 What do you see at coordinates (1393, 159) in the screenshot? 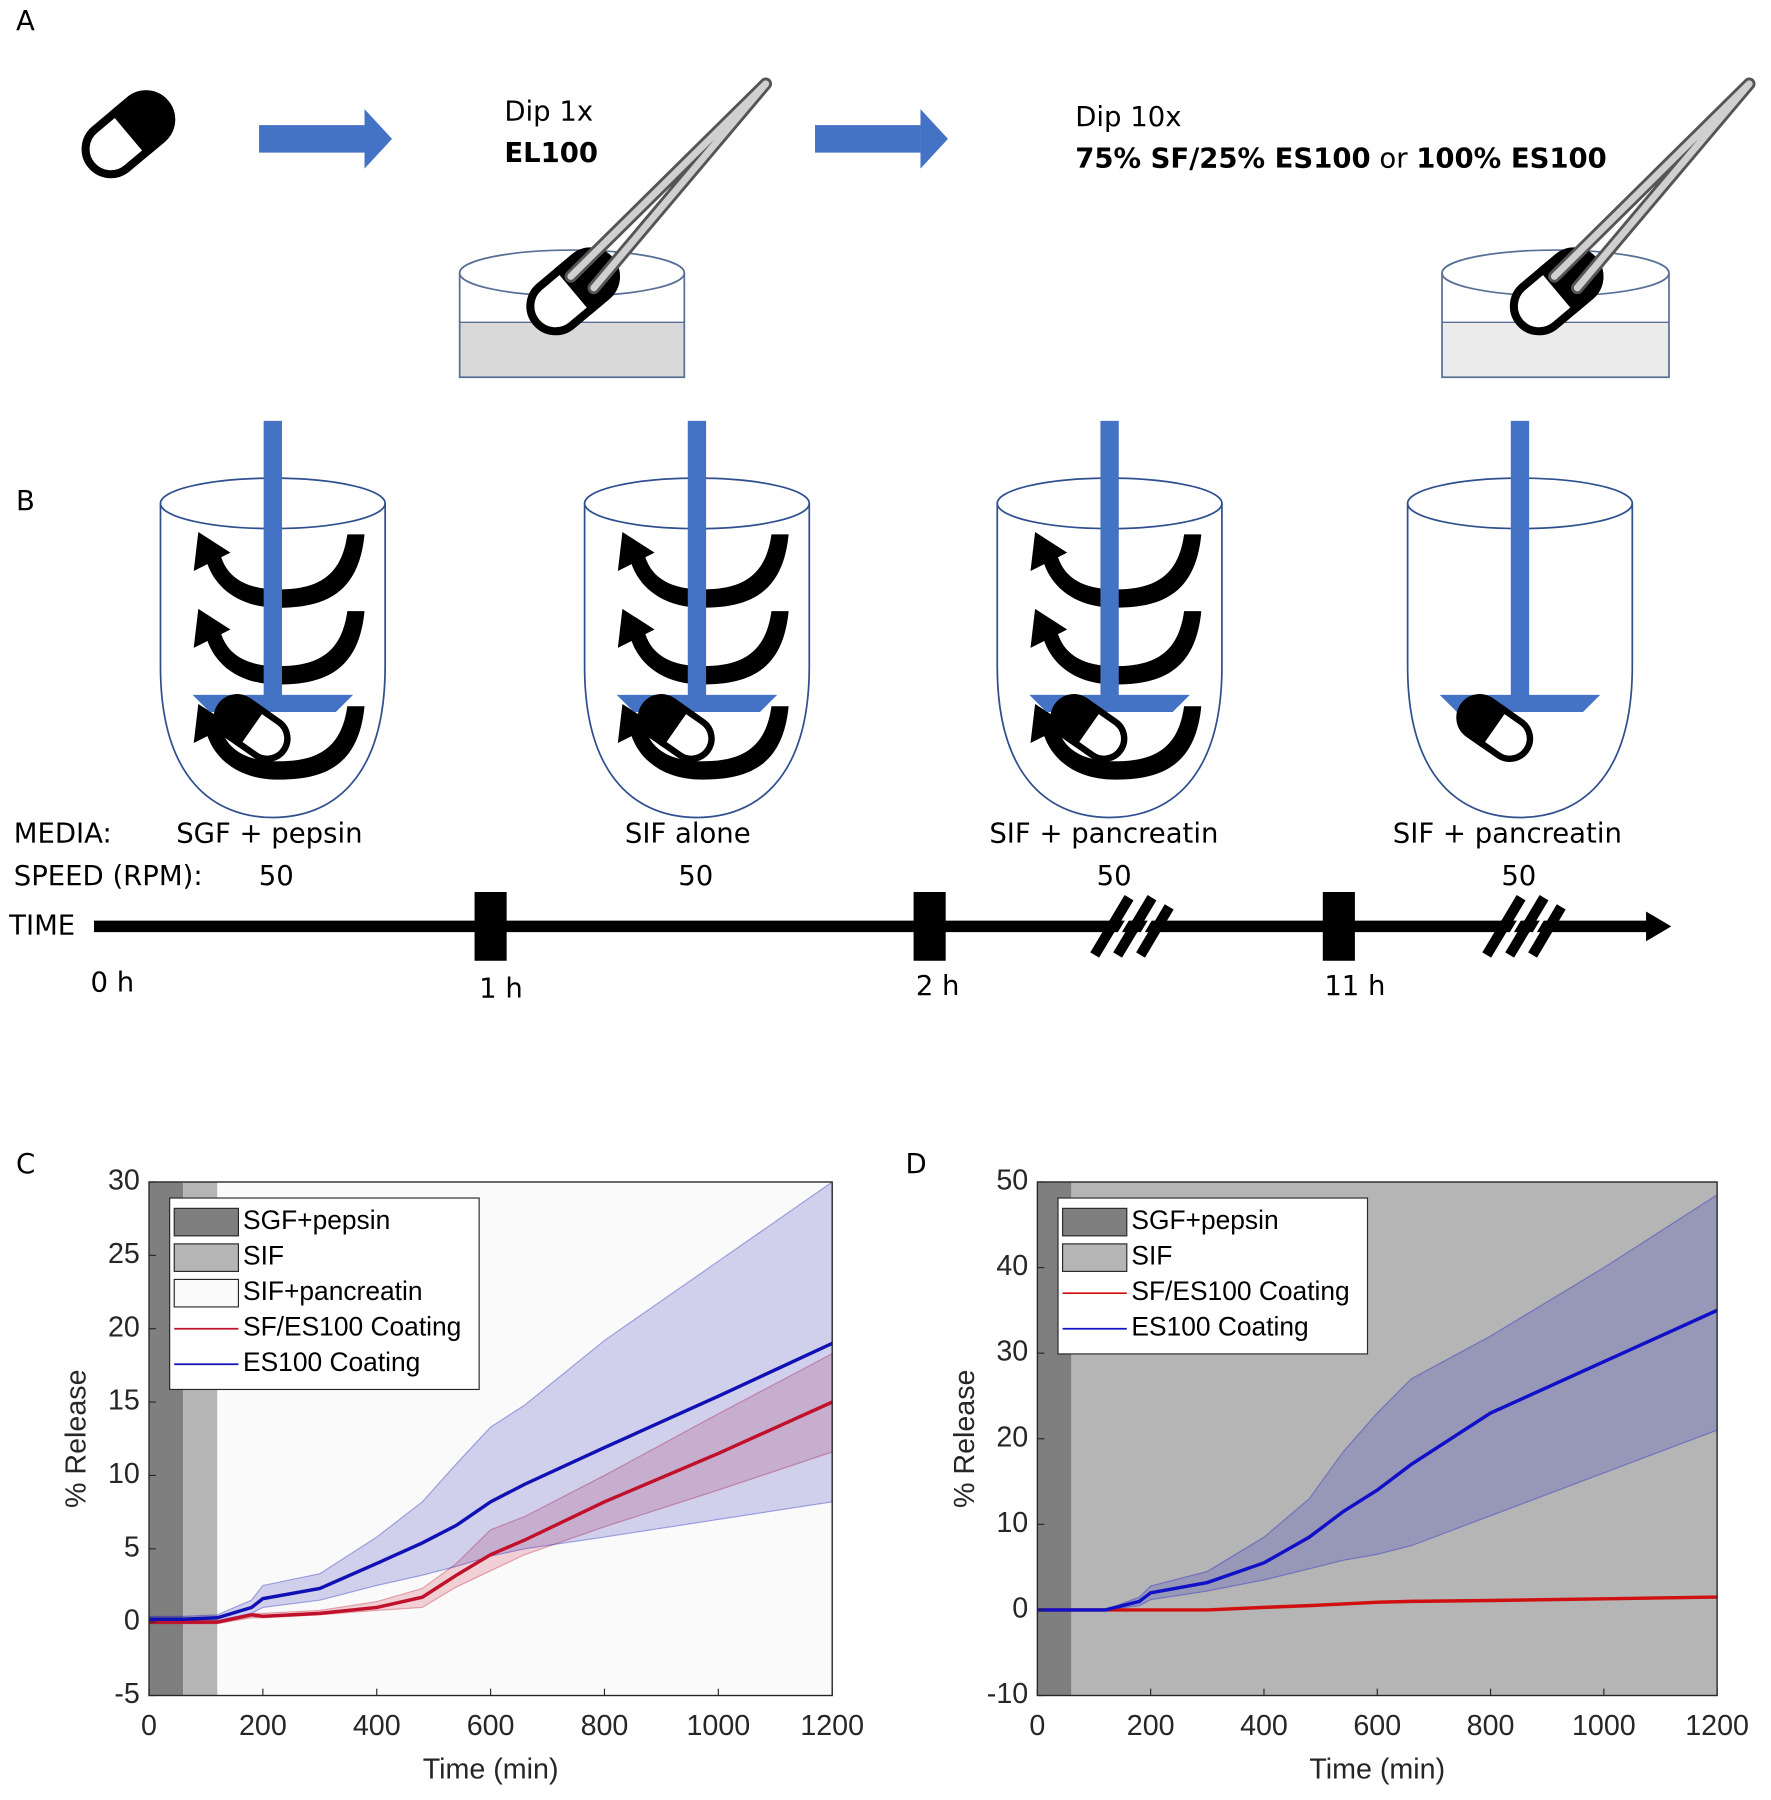
I see `conjunction: or` at bounding box center [1393, 159].